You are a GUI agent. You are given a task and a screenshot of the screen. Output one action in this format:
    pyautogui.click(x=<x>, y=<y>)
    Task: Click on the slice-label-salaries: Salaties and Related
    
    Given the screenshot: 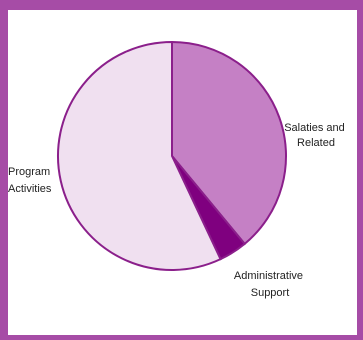 What is the action you would take?
    pyautogui.click(x=316, y=135)
    